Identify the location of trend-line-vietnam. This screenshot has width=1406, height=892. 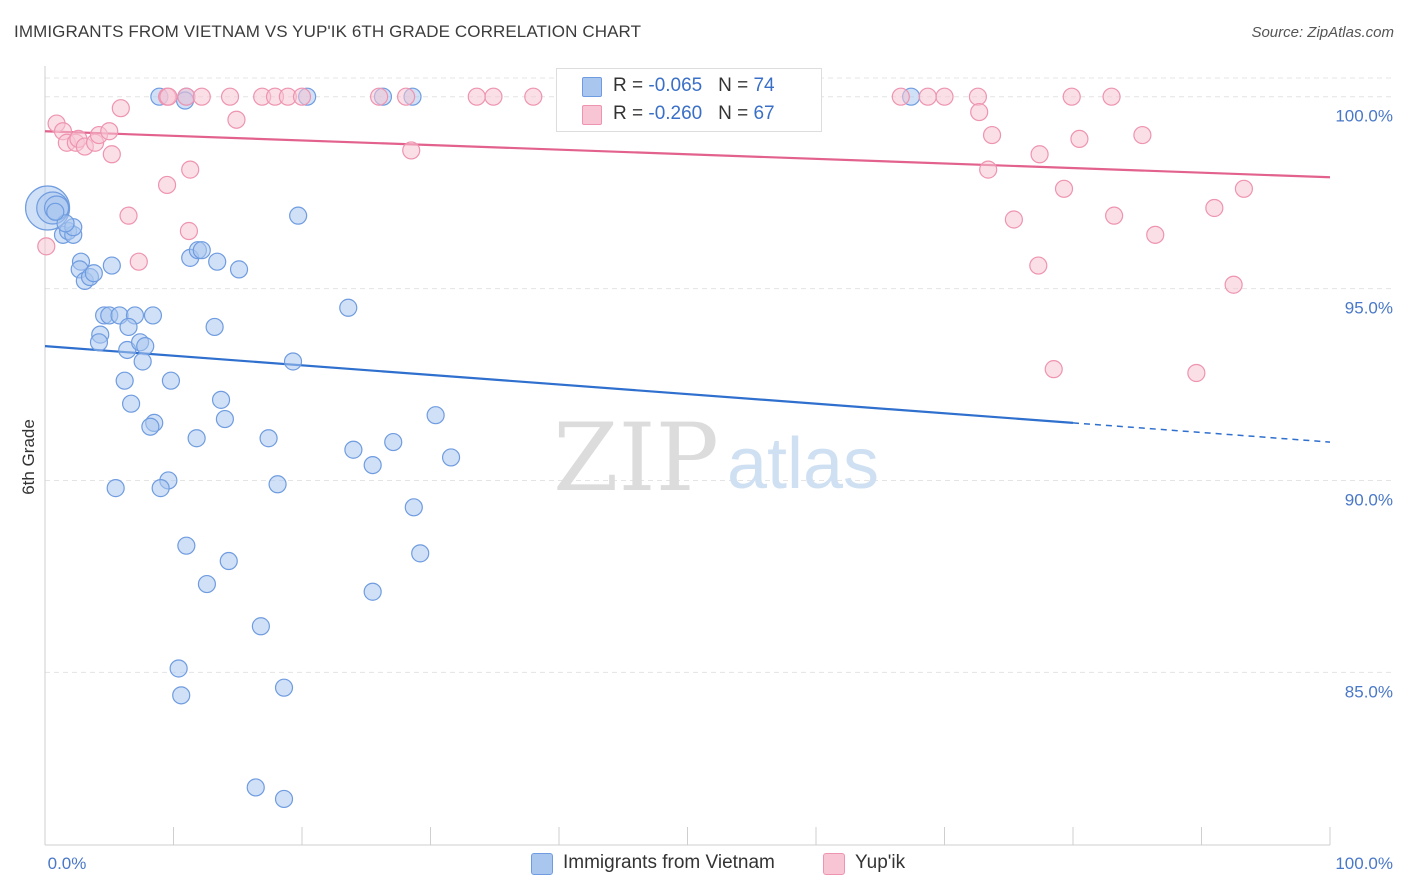
(559, 384).